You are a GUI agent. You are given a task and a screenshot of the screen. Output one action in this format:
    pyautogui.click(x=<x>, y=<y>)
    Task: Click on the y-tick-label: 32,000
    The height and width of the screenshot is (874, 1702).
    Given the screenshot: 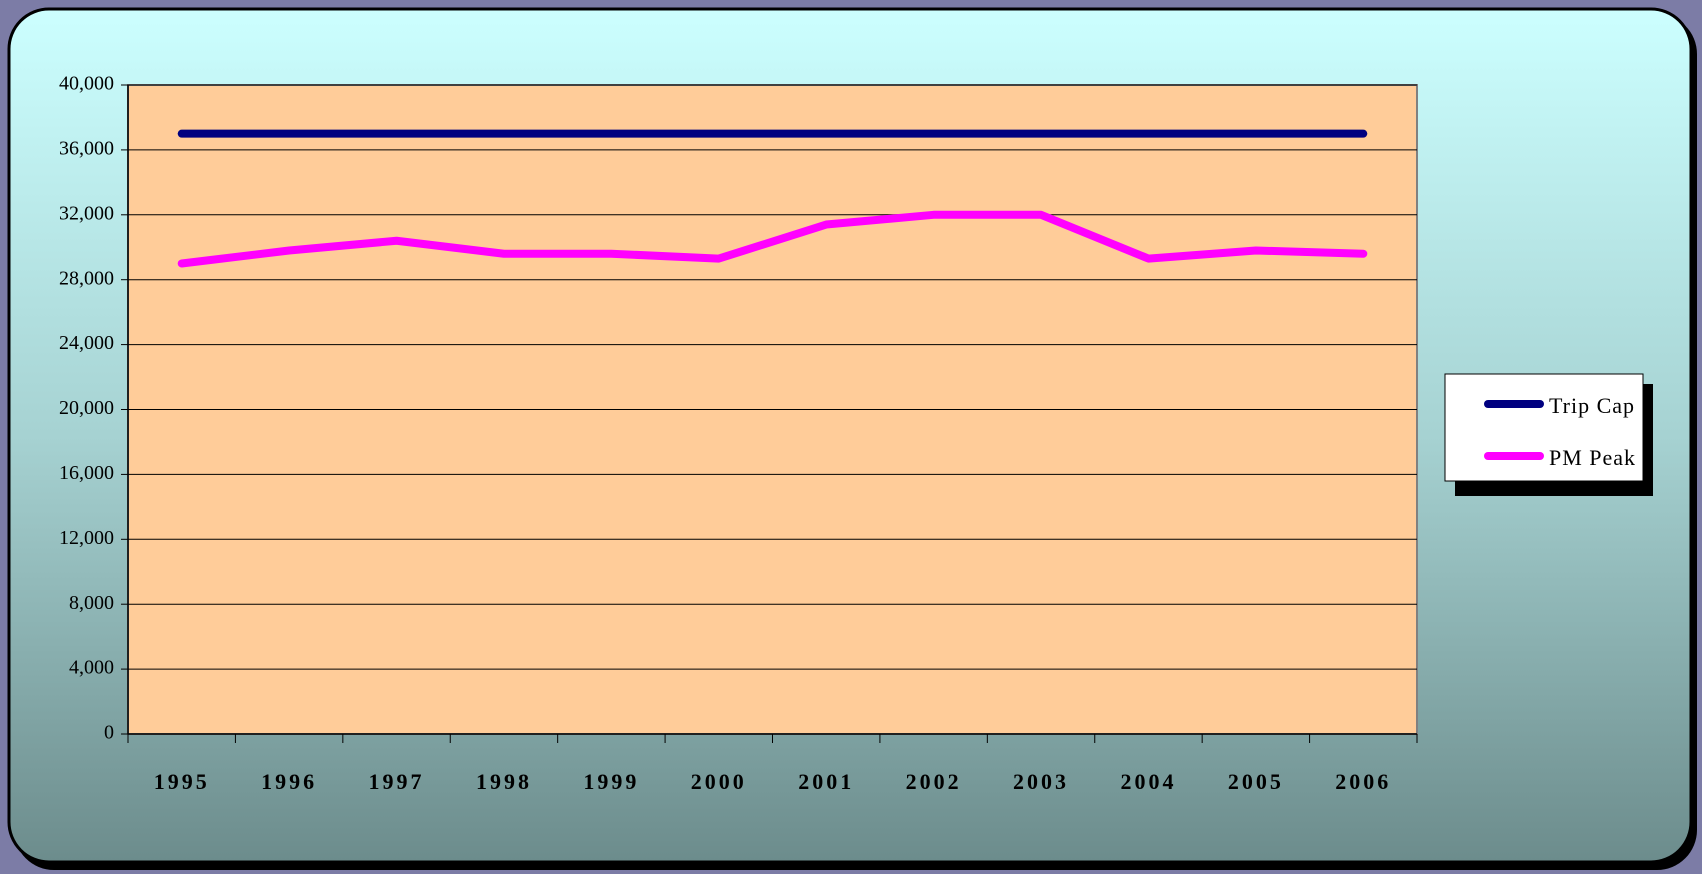 What is the action you would take?
    pyautogui.click(x=86, y=213)
    